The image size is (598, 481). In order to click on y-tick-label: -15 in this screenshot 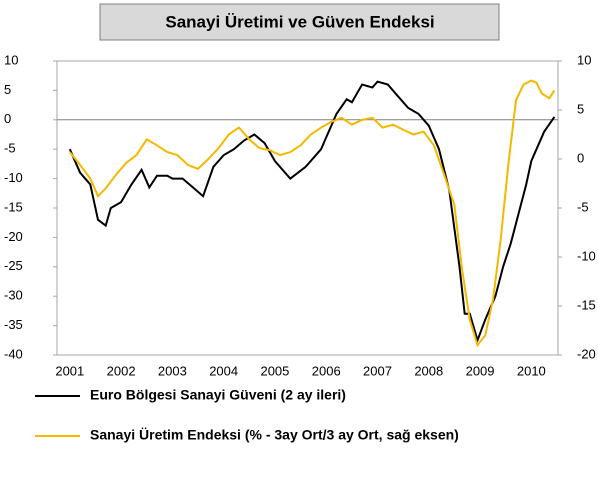, I will do `click(13, 206)`.